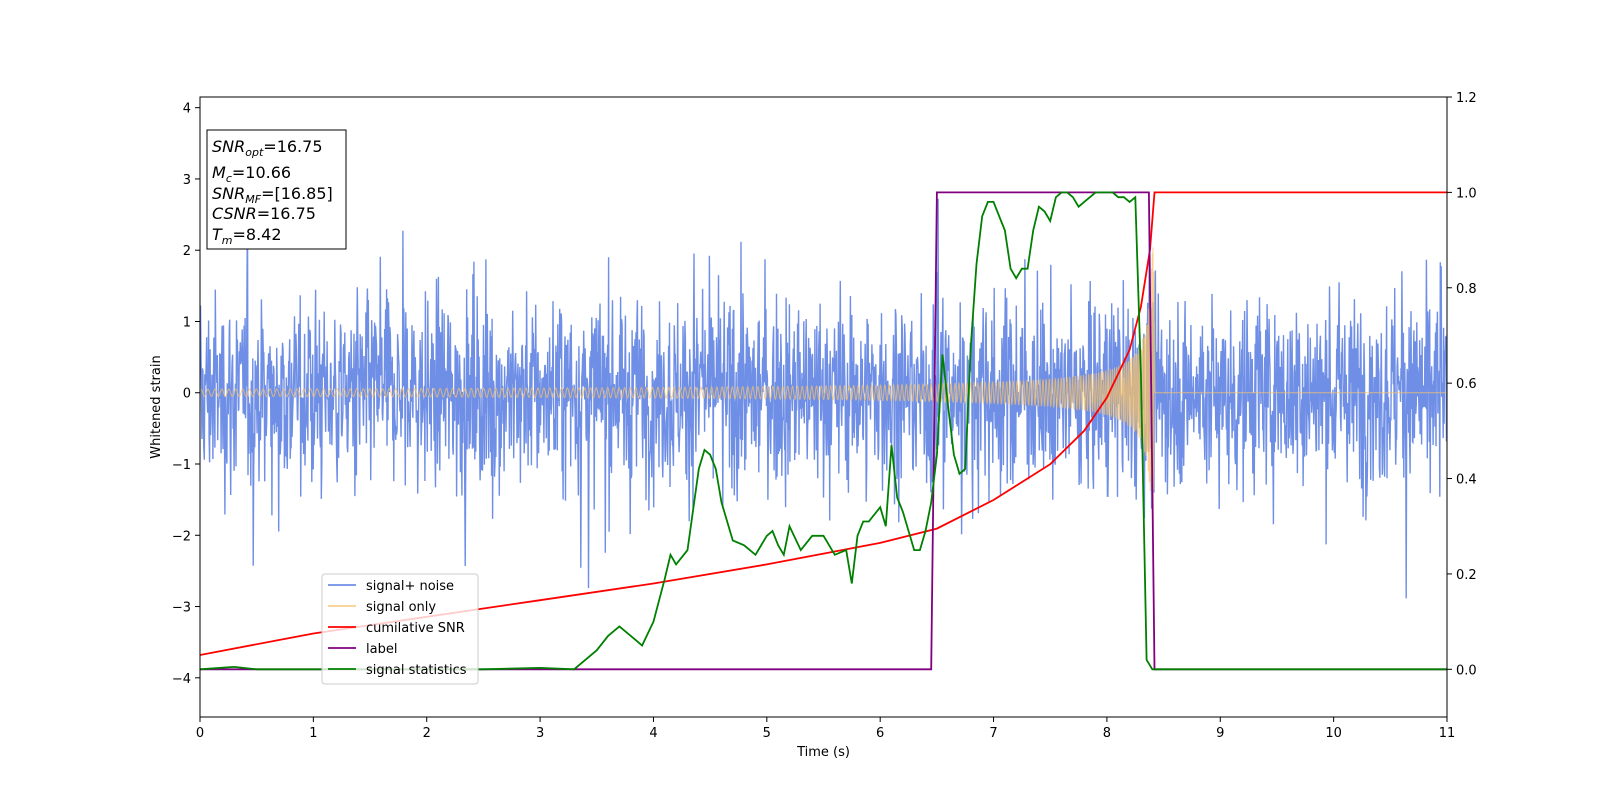 The height and width of the screenshot is (800, 1600). Describe the element at coordinates (187, 109) in the screenshot. I see `y-tick-label: 4` at that location.